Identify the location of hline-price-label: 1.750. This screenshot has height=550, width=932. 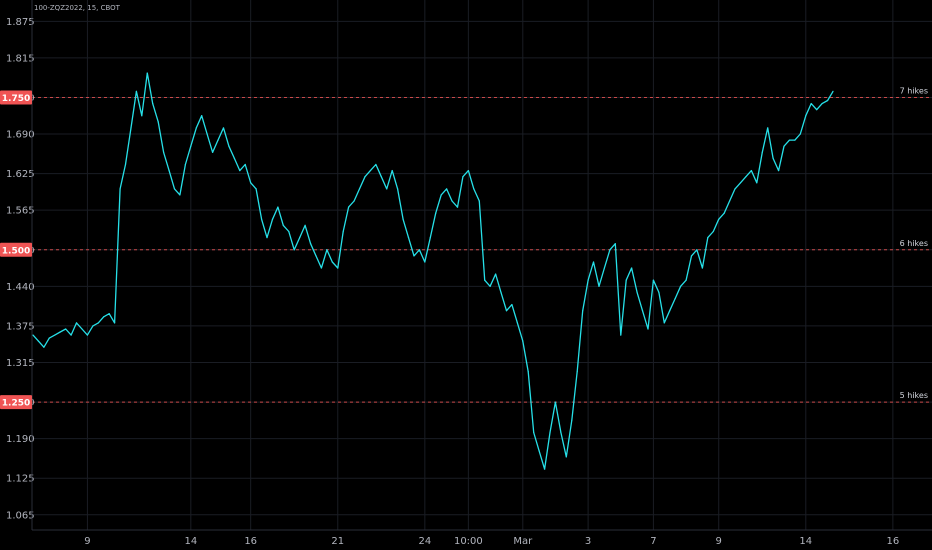
(16, 99).